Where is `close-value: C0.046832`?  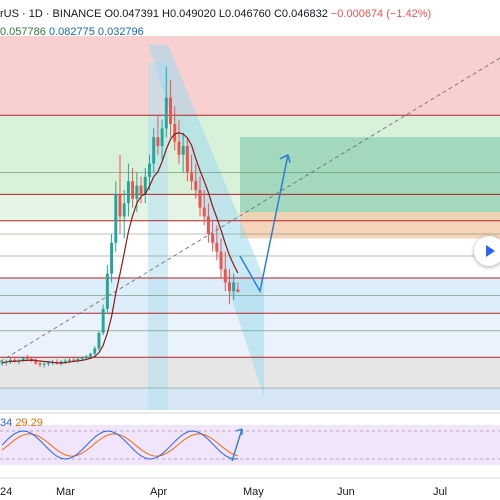 close-value: C0.046832 is located at coordinates (300, 14).